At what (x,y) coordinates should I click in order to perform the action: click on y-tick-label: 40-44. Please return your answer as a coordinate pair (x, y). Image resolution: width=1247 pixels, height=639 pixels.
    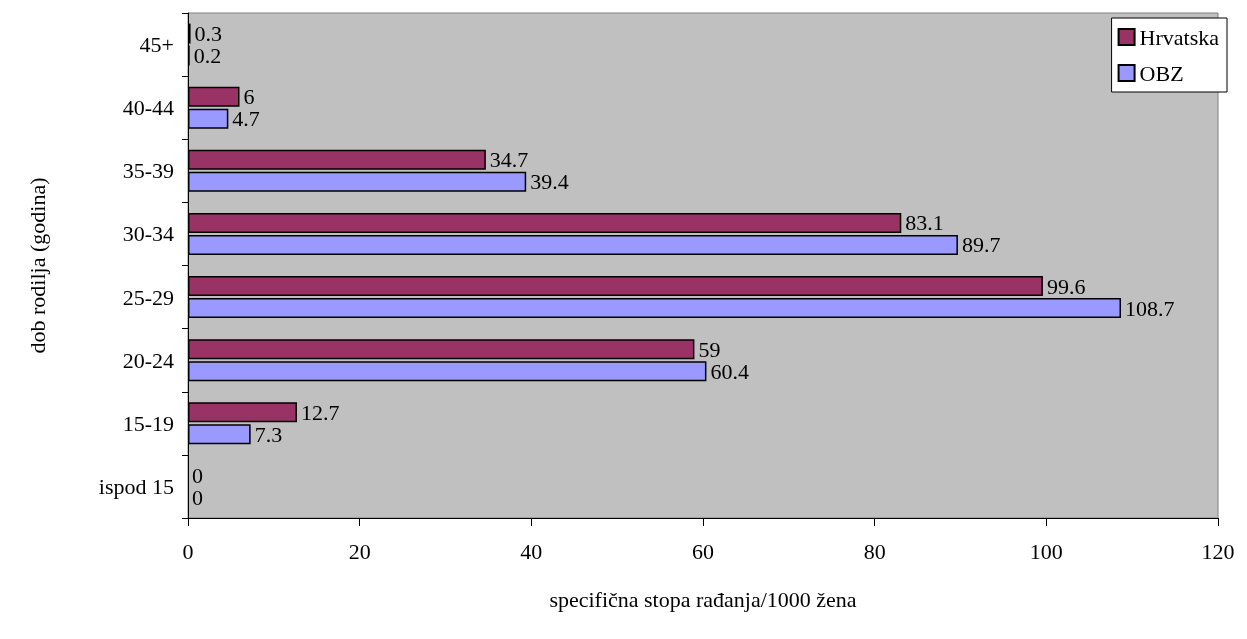
    Looking at the image, I should click on (148, 108).